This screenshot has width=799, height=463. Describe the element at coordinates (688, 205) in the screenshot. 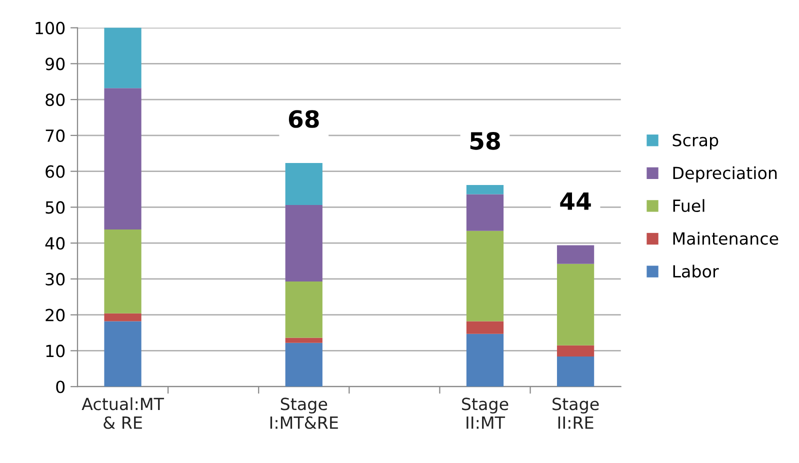

I see `legend-label: Fuel` at that location.